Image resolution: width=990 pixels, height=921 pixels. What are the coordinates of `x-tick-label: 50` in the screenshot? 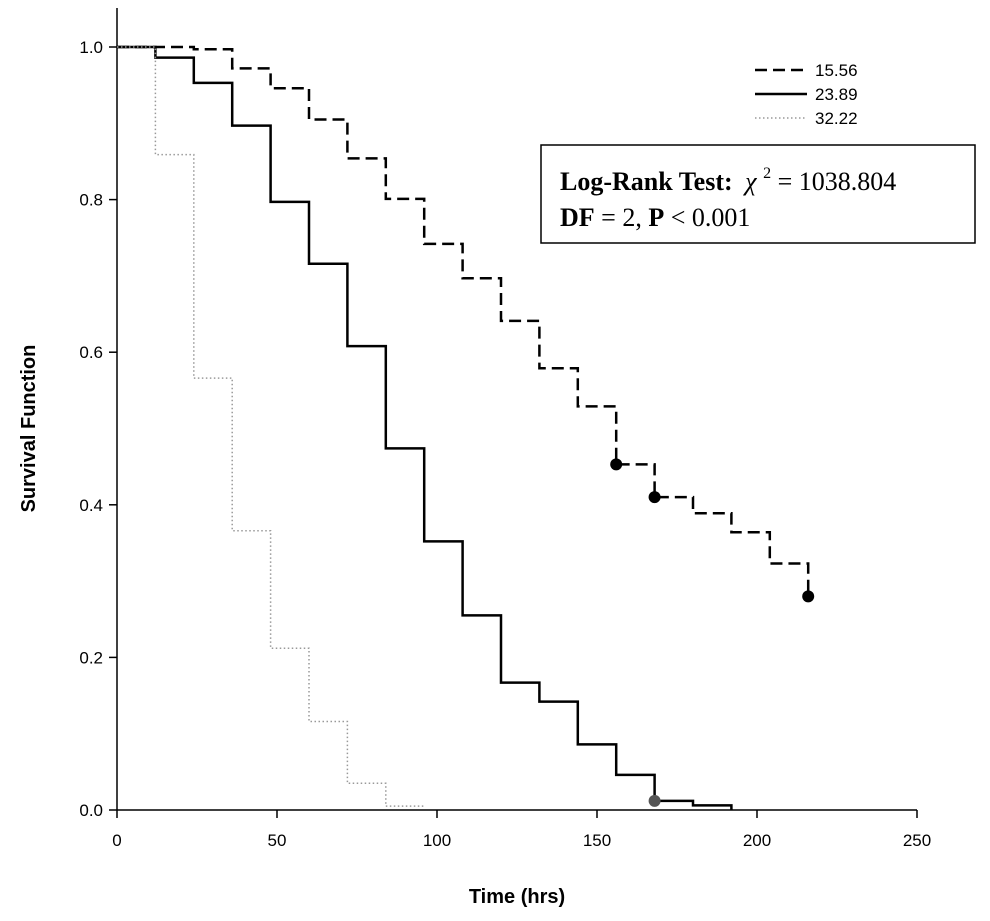 It's located at (277, 840).